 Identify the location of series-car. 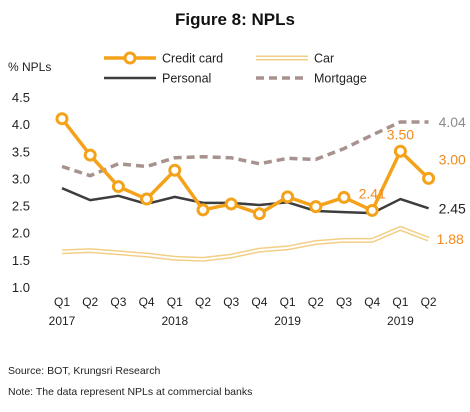
(245, 243).